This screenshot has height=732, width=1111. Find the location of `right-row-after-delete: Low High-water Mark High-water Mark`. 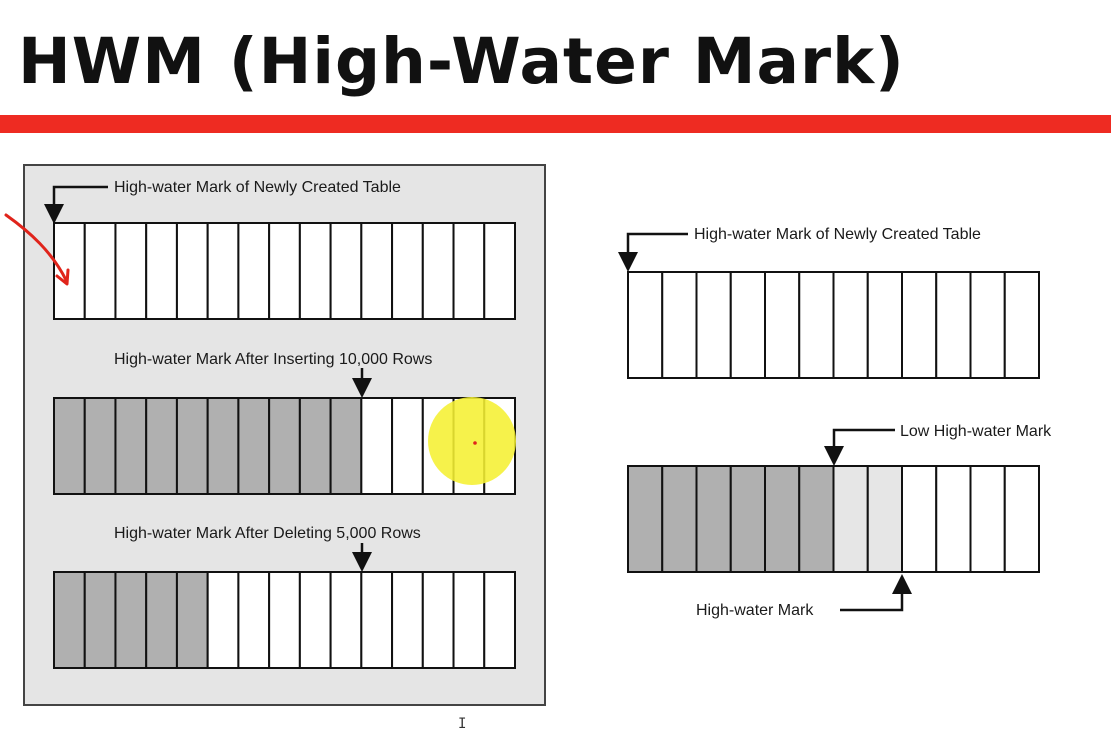

right-row-after-delete: Low High-water Mark High-water Mark is located at coordinates (839, 521).